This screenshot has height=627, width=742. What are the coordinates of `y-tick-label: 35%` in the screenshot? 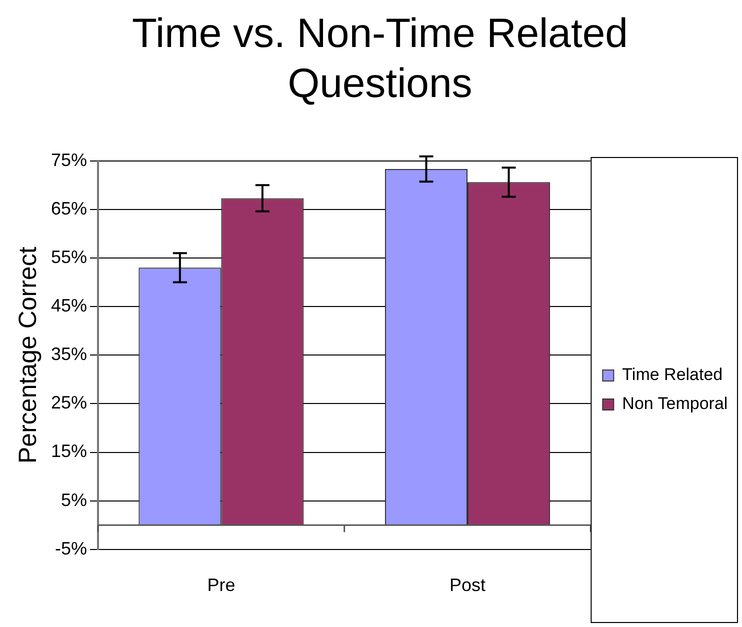 It's located at (69, 354).